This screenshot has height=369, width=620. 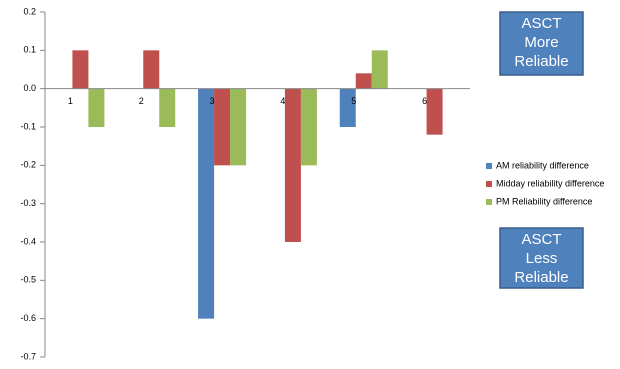 What do you see at coordinates (282, 101) in the screenshot?
I see `x-tick-label: 4` at bounding box center [282, 101].